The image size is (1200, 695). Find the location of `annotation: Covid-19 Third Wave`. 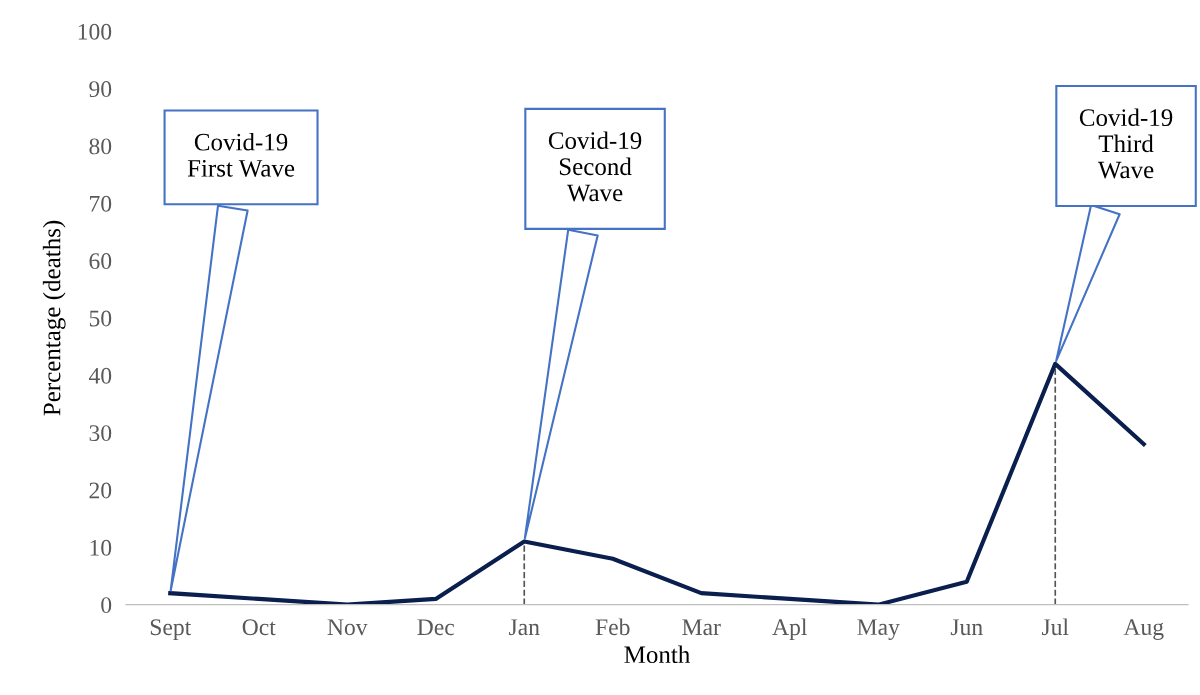

annotation: Covid-19 Third Wave is located at coordinates (1126, 143).